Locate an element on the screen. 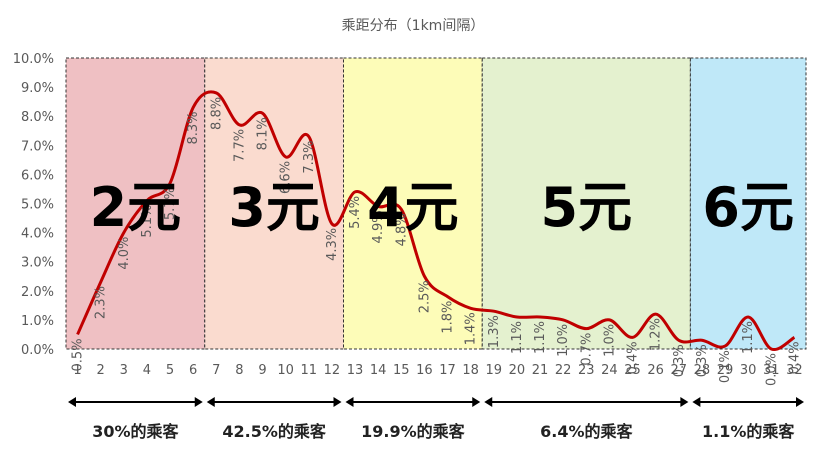 This screenshot has height=454, width=827. x-tick-label: 12 is located at coordinates (332, 370).